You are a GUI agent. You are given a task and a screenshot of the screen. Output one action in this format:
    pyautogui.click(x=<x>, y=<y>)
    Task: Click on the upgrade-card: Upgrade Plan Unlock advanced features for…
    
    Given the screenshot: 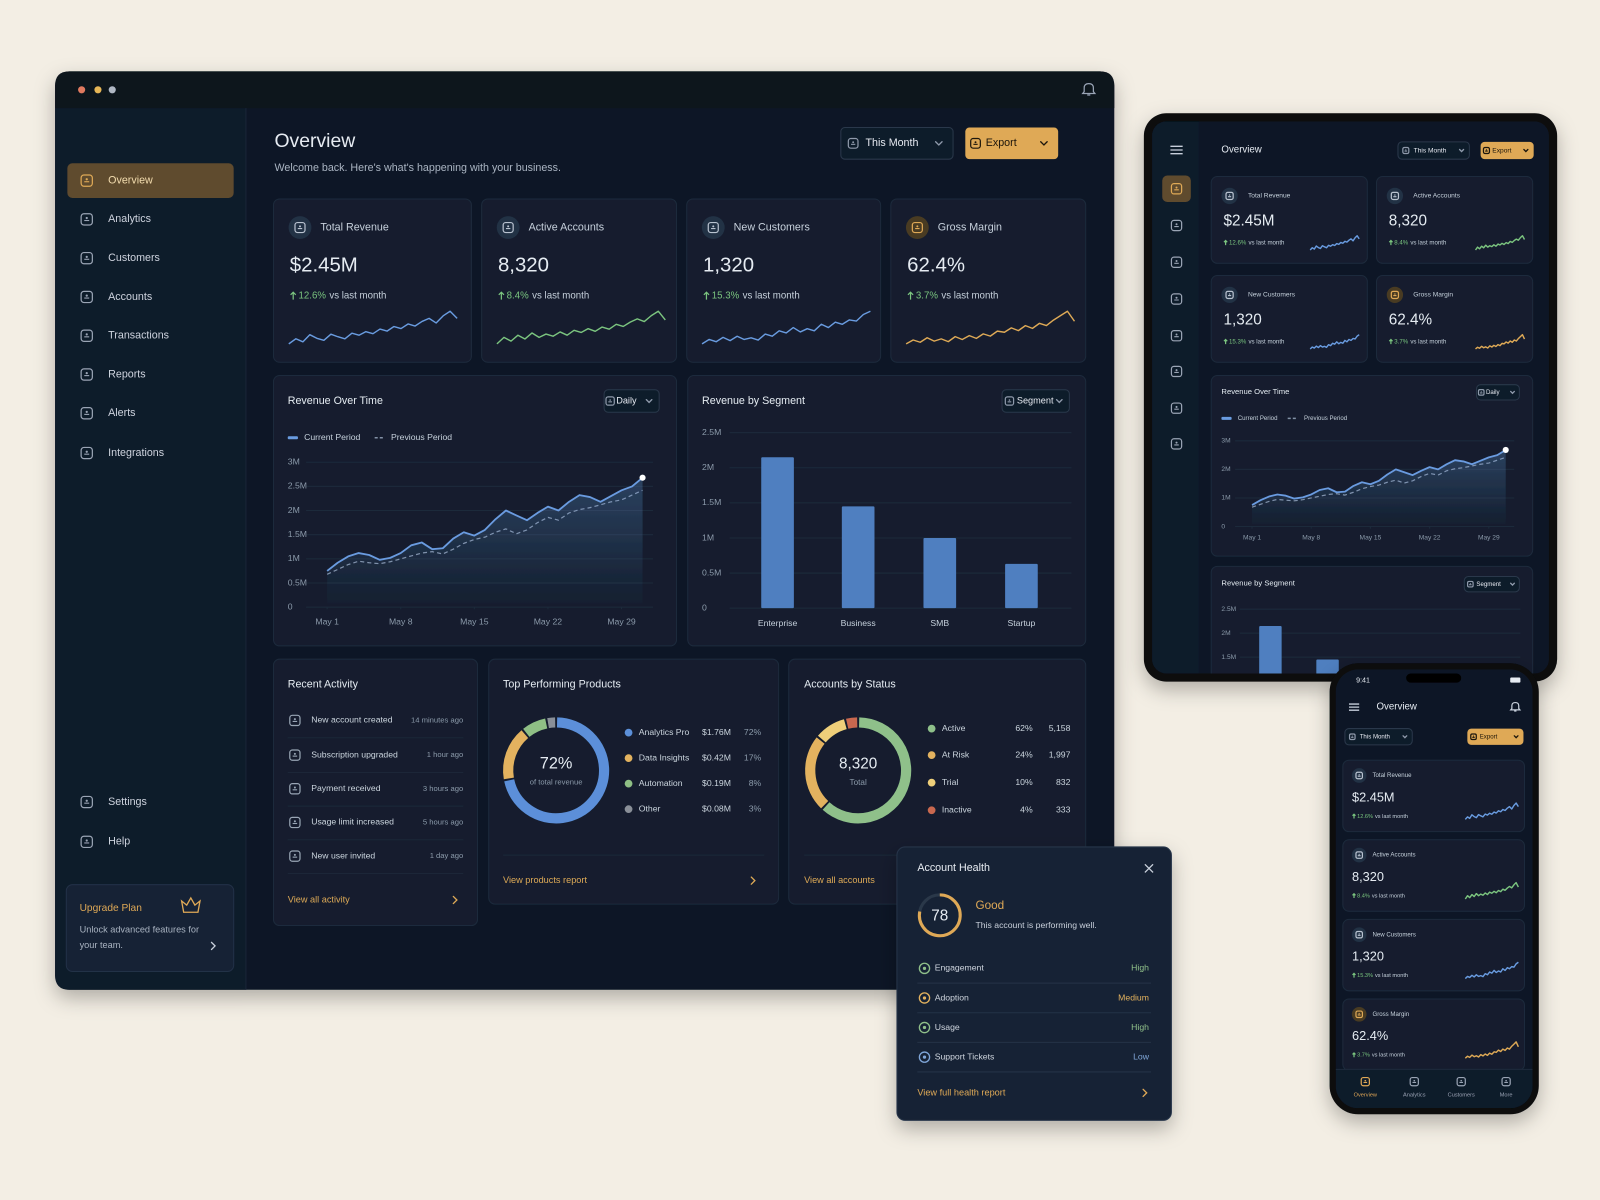 What is the action you would take?
    pyautogui.click(x=150, y=928)
    